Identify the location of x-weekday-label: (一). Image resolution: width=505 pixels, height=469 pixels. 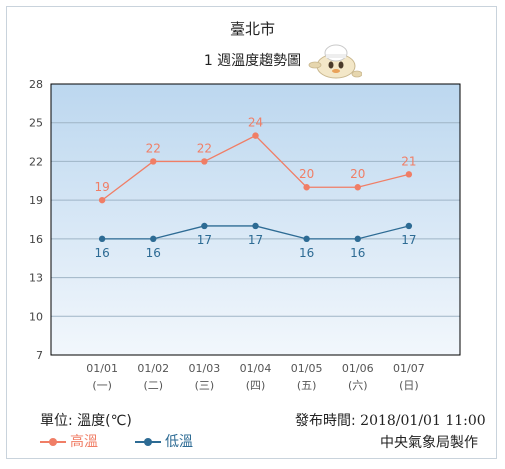
(102, 385).